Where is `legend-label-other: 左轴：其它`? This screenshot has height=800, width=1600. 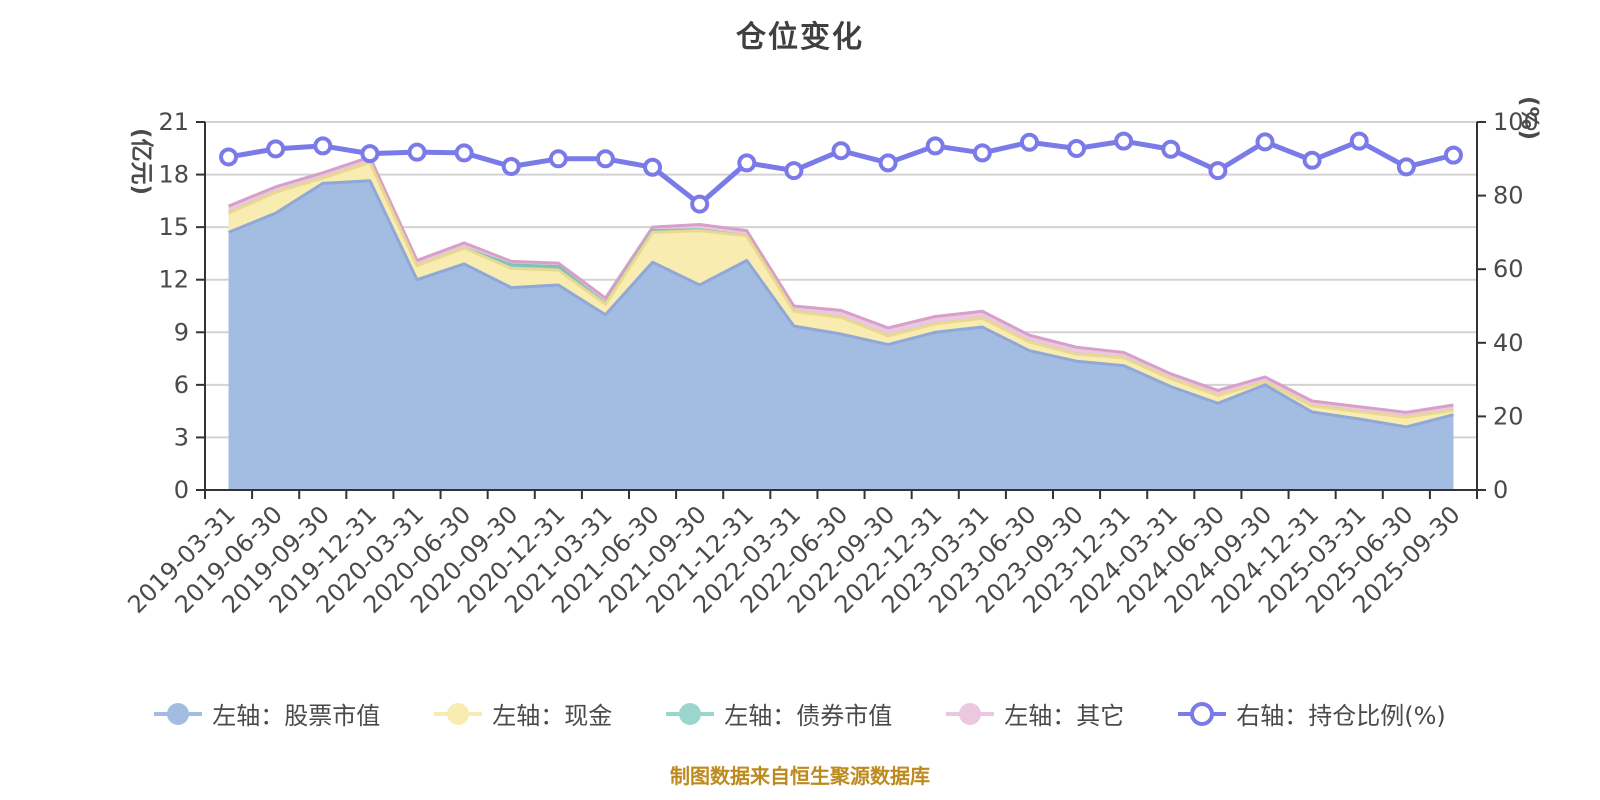
legend-label-other: 左轴：其它 is located at coordinates (1064, 716).